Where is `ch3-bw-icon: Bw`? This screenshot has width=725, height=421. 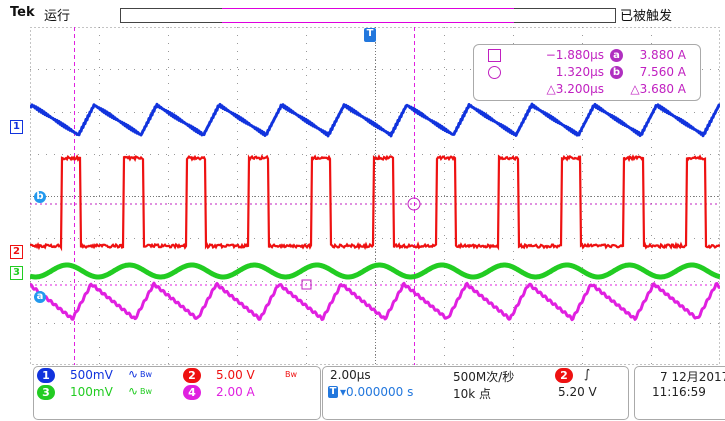
ch3-bw-icon: Bw is located at coordinates (146, 391).